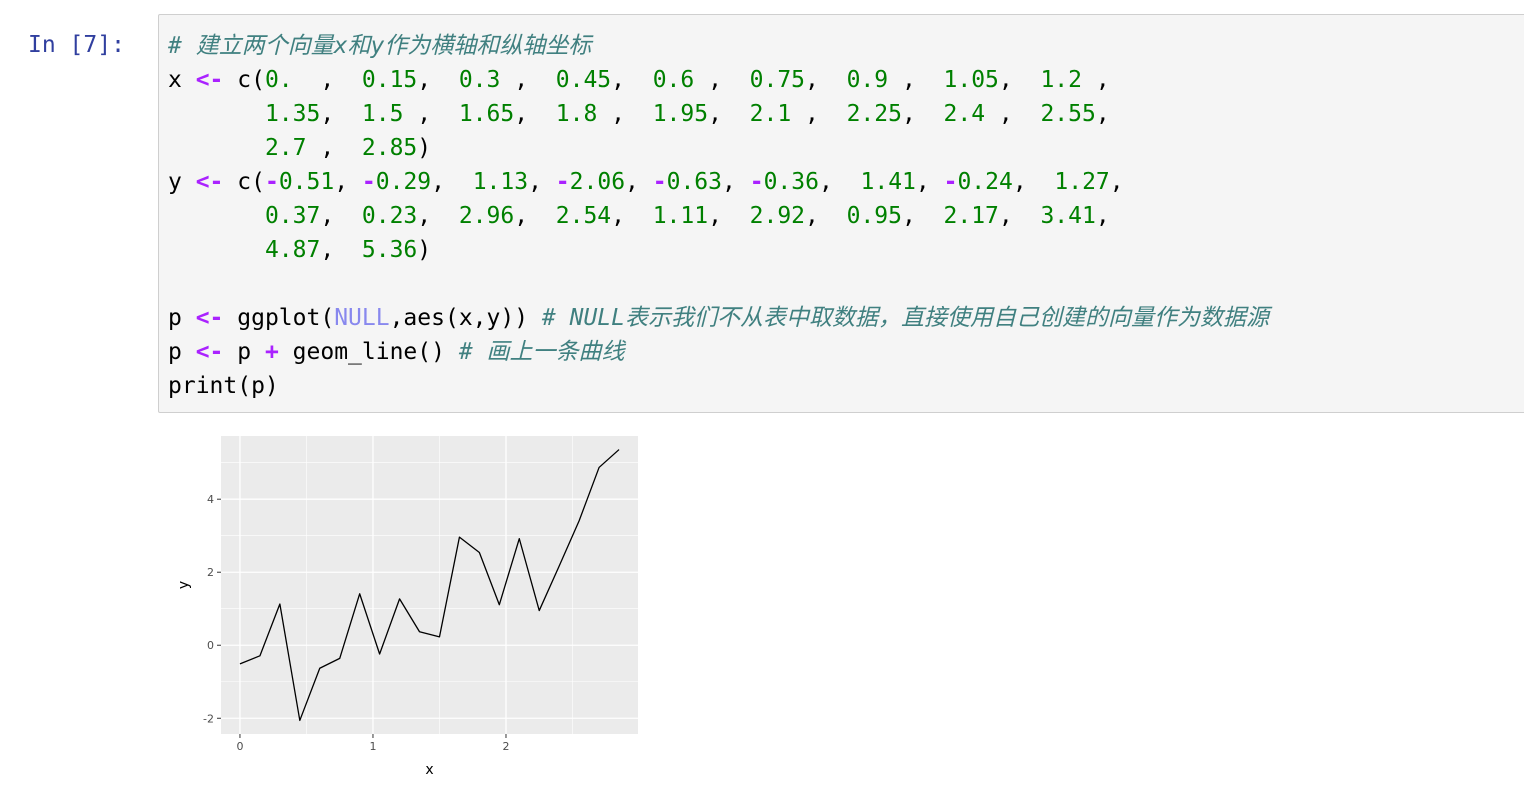 The width and height of the screenshot is (1524, 786). I want to click on code-token-num: 0.75, so click(777, 80).